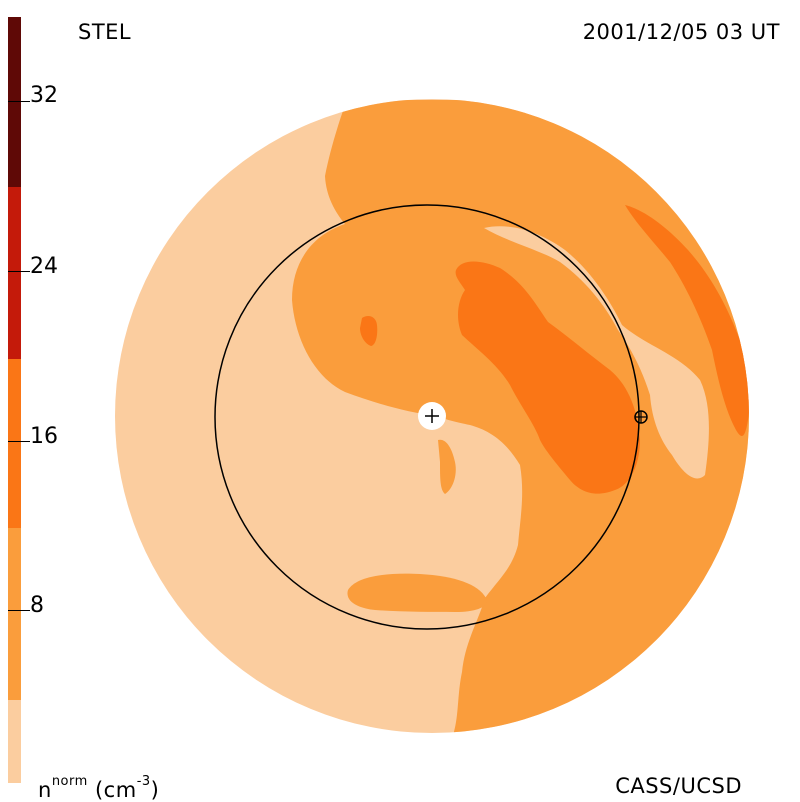 The image size is (800, 802). Describe the element at coordinates (369, 331) in the screenshot. I see `region-medium-blob-small` at that location.